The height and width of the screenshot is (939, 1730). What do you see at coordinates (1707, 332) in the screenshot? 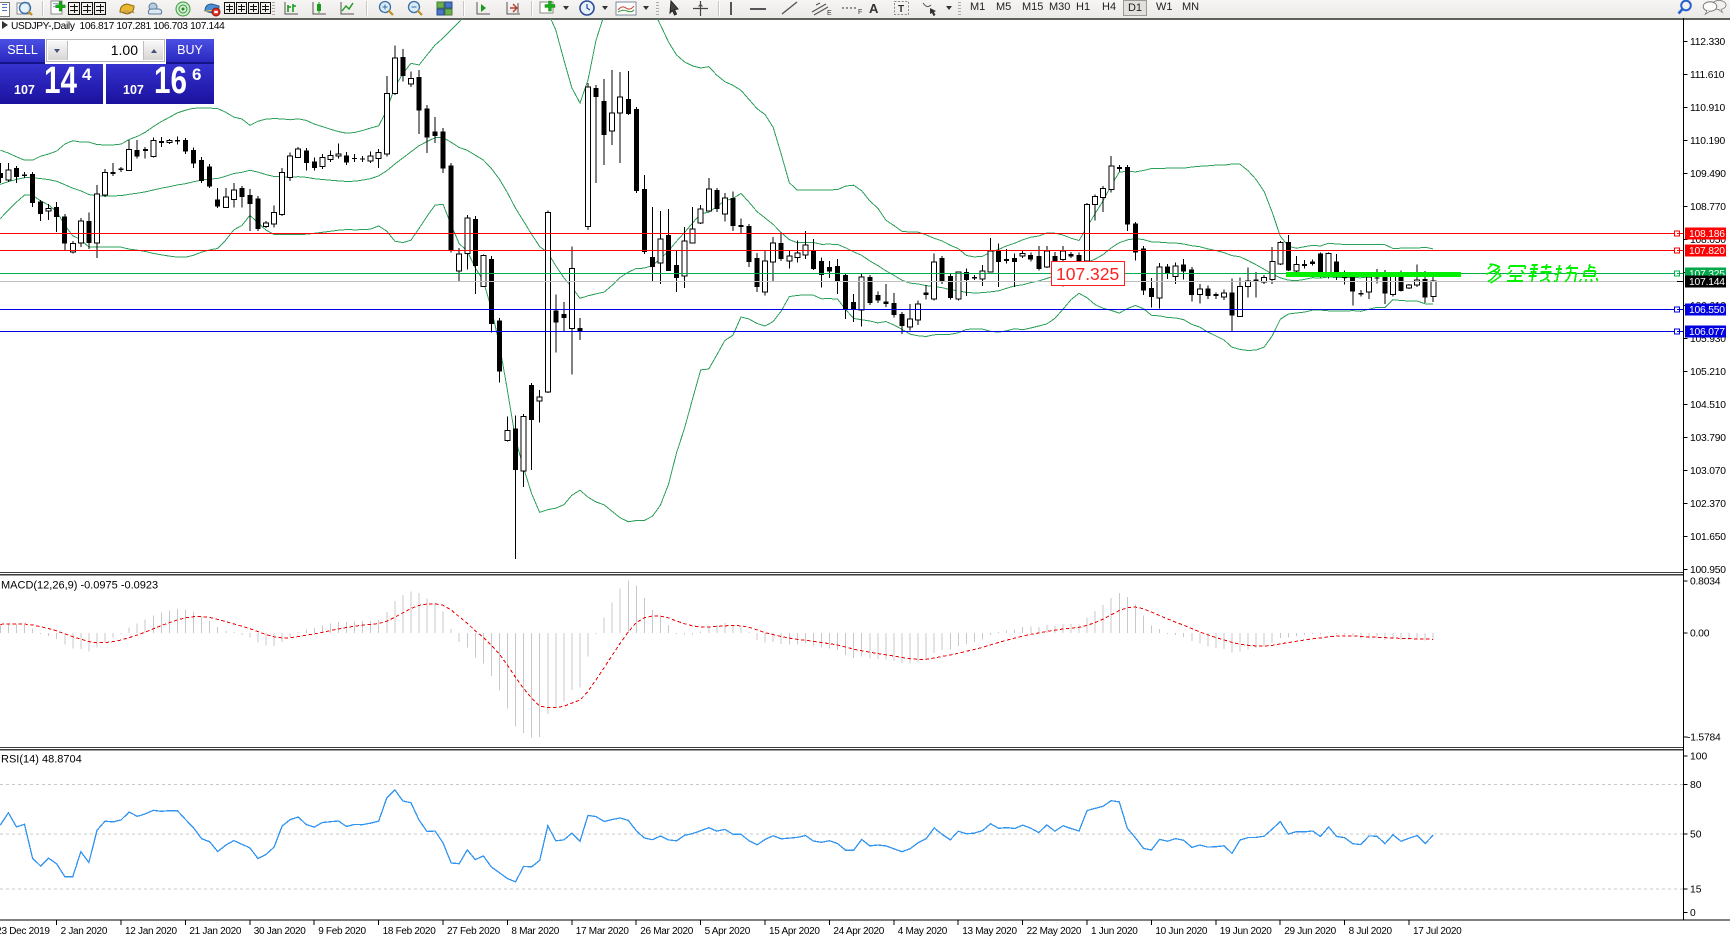
I see `svg-text: 106.077` at bounding box center [1707, 332].